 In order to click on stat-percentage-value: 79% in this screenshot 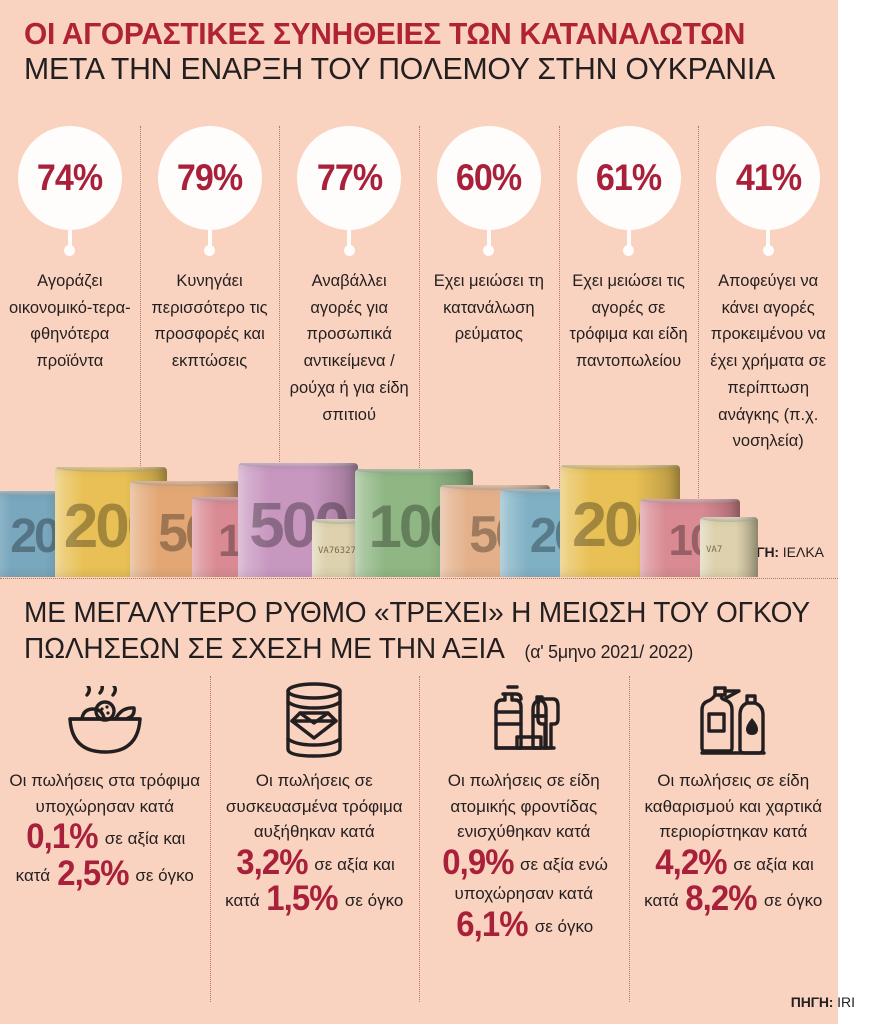, I will do `click(209, 177)`.